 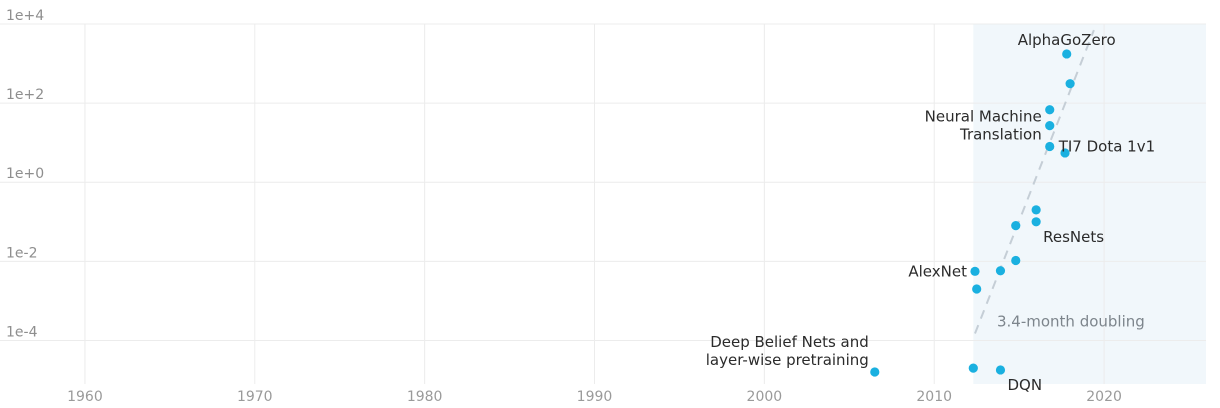 I want to click on point-label-line: TI7 Dota 1v1, so click(x=1106, y=147).